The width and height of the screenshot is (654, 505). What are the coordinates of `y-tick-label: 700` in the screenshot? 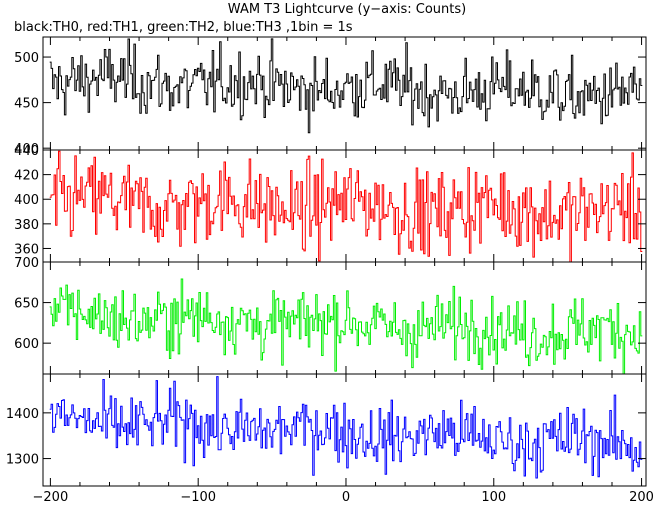 It's located at (26, 263).